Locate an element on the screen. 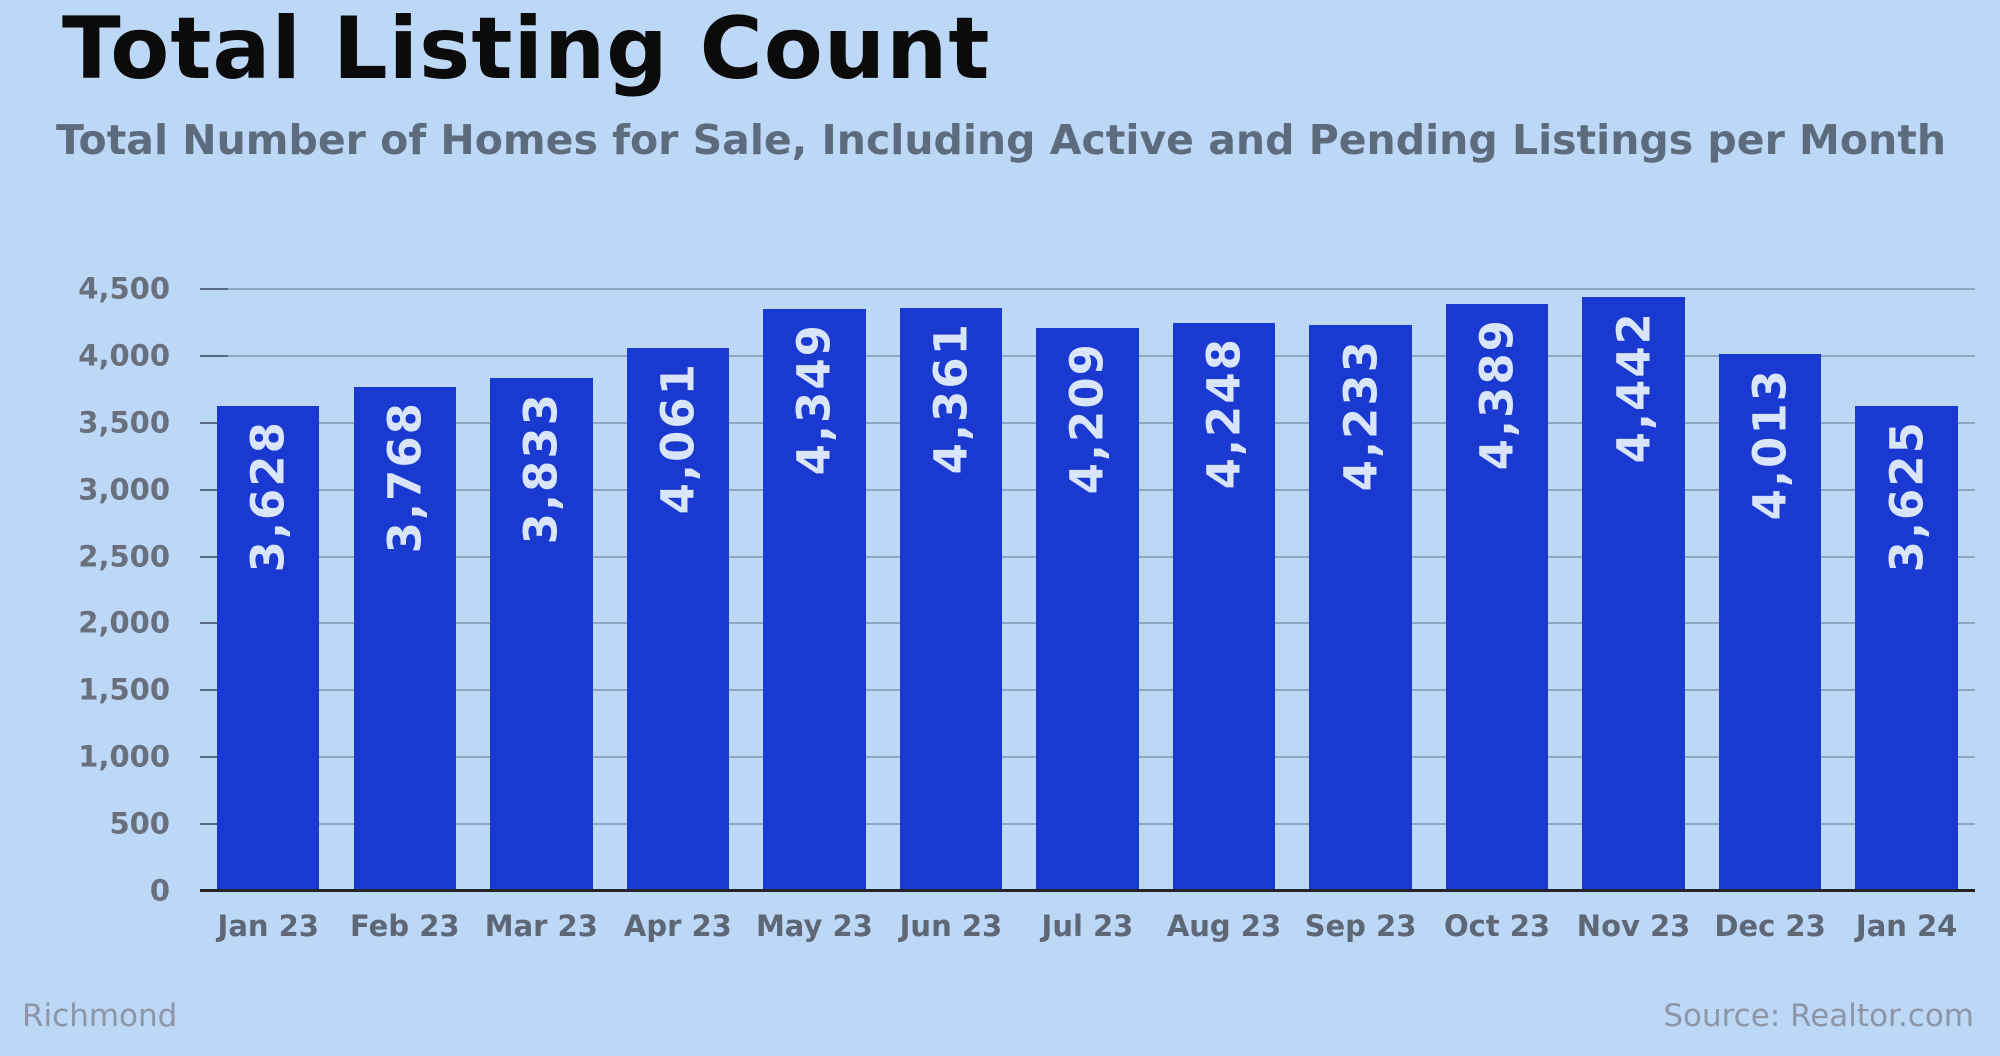 This screenshot has height=1056, width=2000. bar-jan-23: 3,628 is located at coordinates (268, 648).